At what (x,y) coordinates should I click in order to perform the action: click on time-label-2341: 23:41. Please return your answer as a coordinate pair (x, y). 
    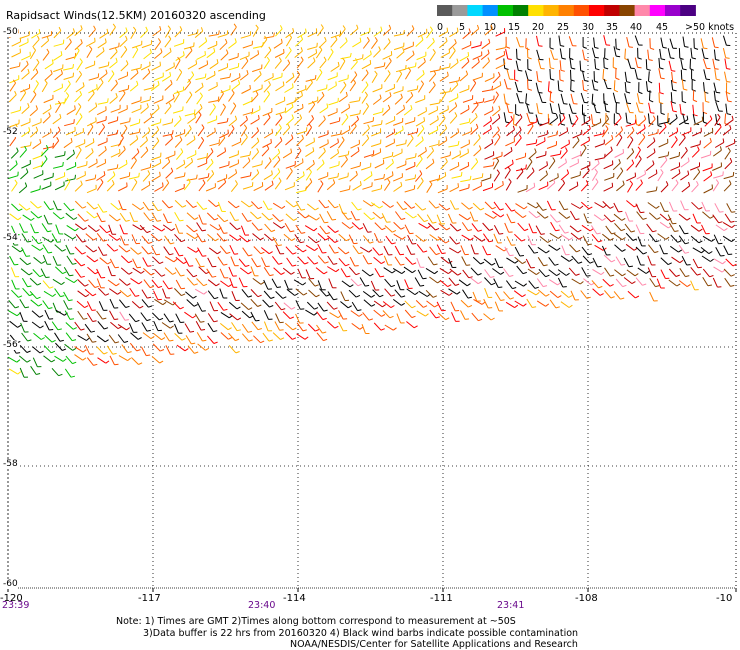
    Looking at the image, I should click on (511, 605).